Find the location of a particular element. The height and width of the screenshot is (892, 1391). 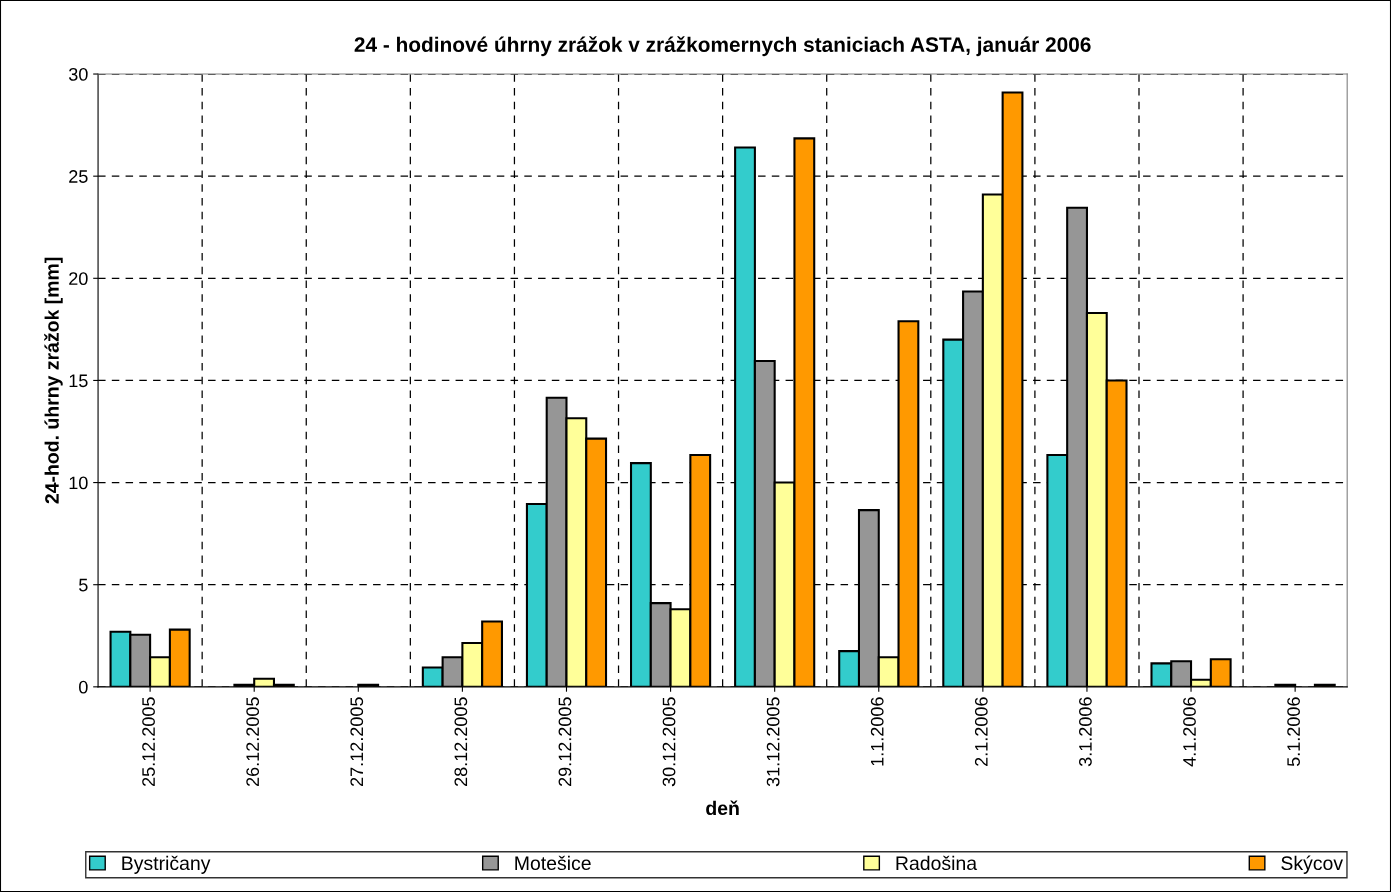

x-tick-label: 27.12.2005 is located at coordinates (357, 742).